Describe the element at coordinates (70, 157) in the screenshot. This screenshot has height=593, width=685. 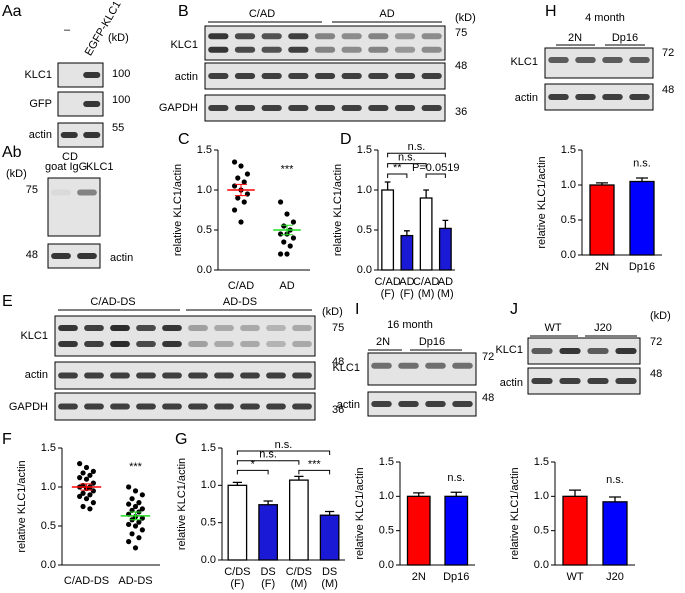
I see `lane-label: CD` at that location.